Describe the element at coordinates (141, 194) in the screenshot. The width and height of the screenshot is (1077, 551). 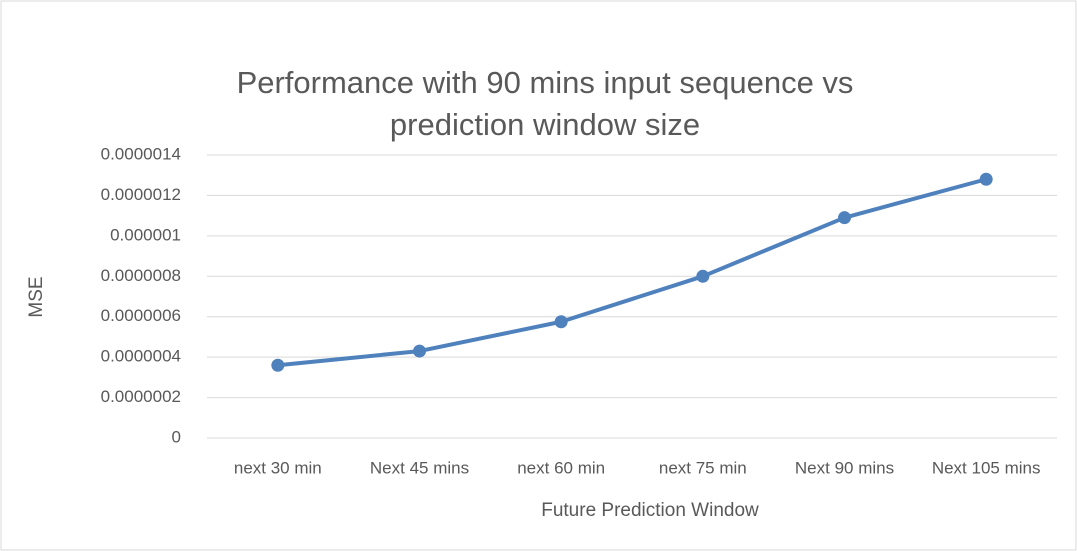
I see `y-tick-label: 0.0000012` at that location.